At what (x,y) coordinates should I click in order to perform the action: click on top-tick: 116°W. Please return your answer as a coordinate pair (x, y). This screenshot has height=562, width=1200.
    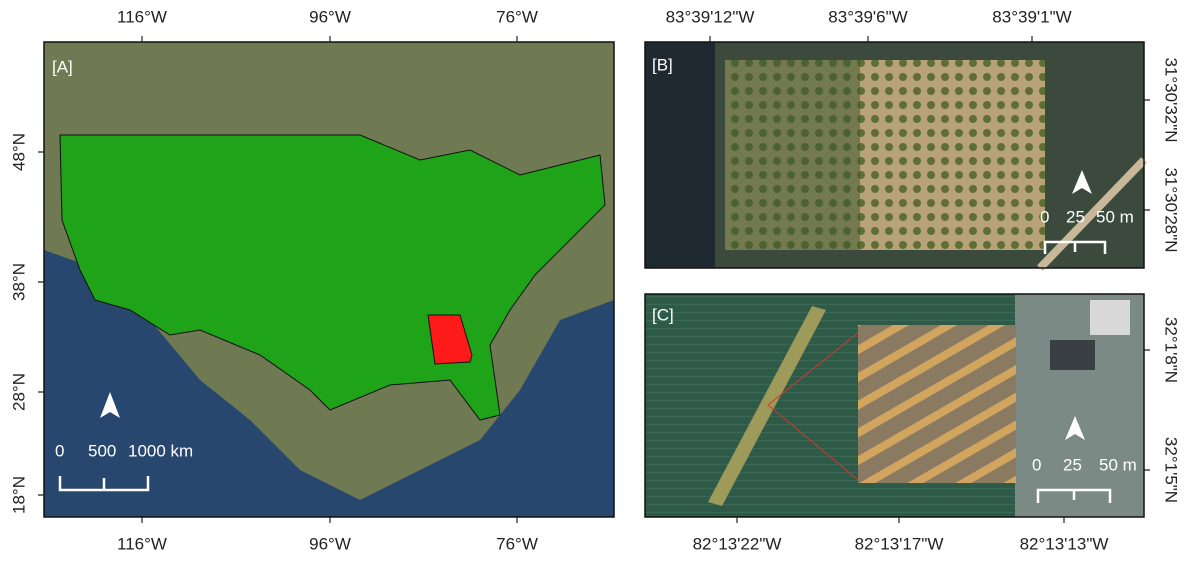
    Looking at the image, I should click on (142, 16).